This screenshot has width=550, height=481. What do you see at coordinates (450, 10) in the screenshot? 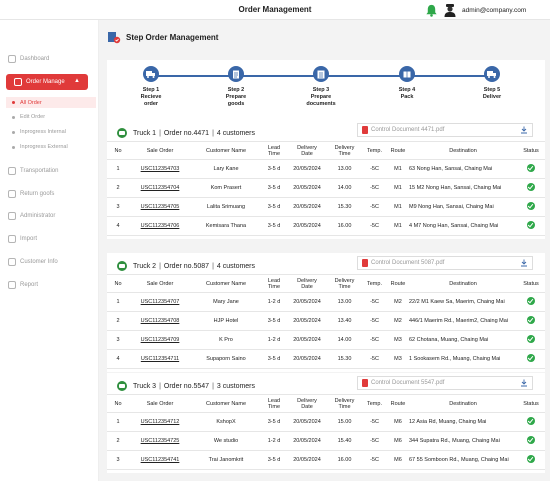
I see `user-avatar-icon` at bounding box center [450, 10].